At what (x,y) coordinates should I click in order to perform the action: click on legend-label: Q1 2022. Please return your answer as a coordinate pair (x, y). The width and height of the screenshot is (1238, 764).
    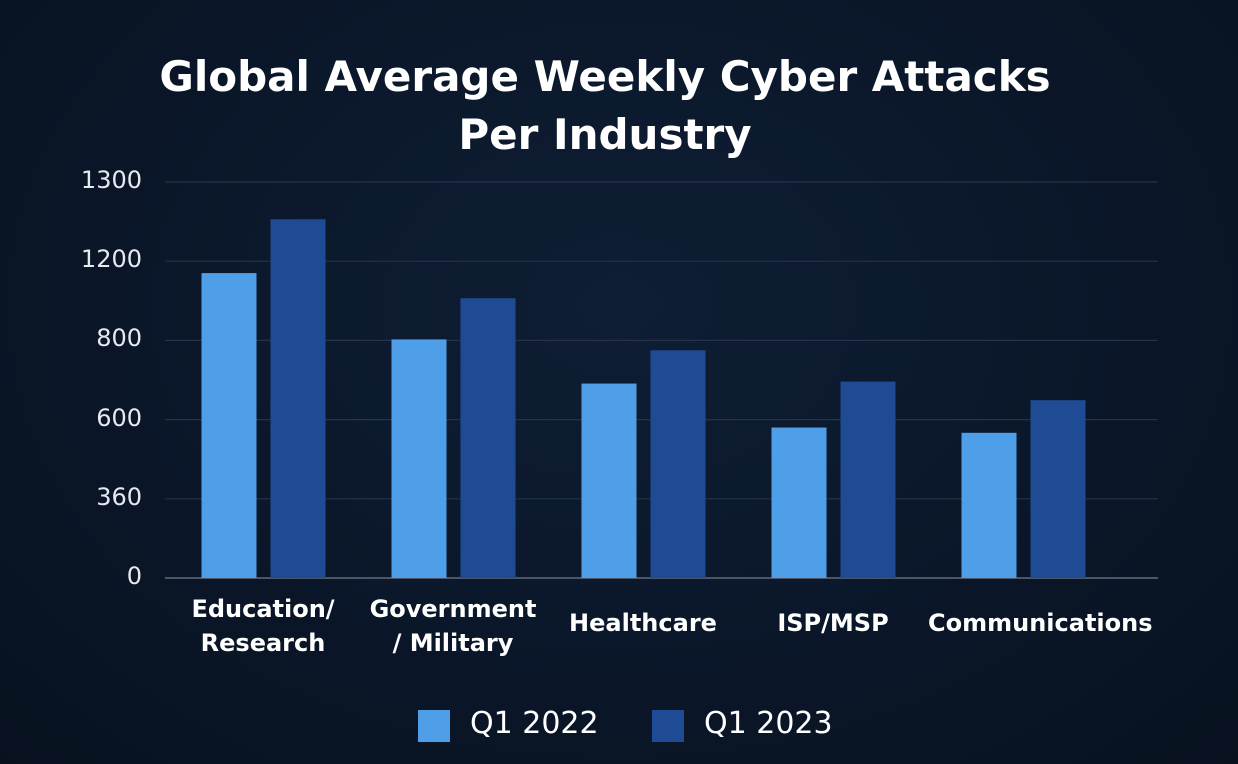
    Looking at the image, I should click on (534, 723).